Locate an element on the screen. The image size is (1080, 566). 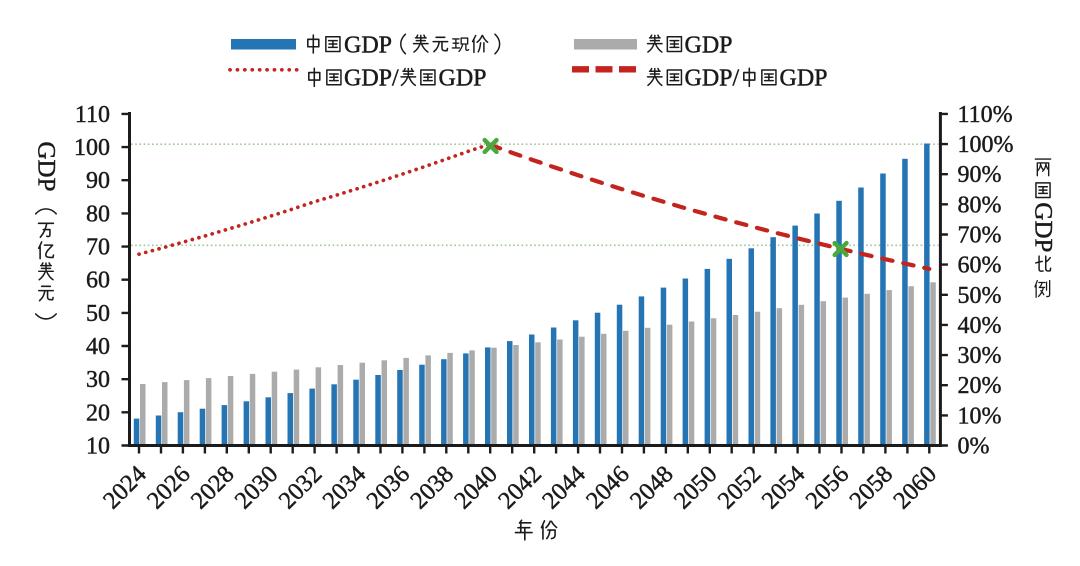
svg-text: 10% is located at coordinates (980, 416).